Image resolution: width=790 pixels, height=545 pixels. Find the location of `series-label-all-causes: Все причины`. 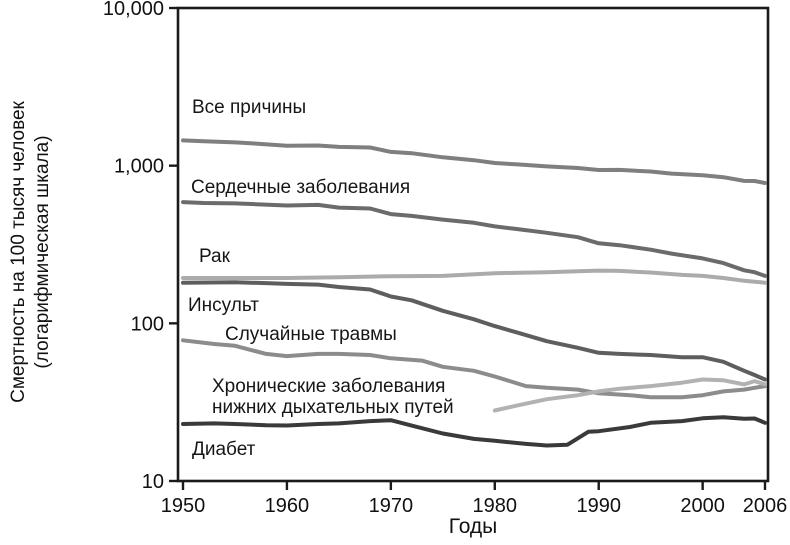

series-label-all-causes: Все причины is located at coordinates (249, 107).